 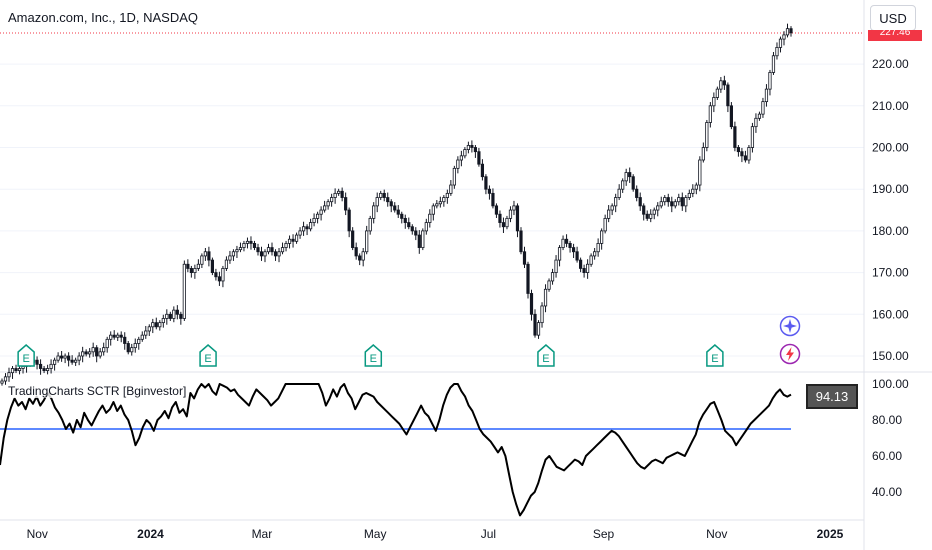 What do you see at coordinates (887, 456) in the screenshot?
I see `sctr-tick-label: 60.00` at bounding box center [887, 456].